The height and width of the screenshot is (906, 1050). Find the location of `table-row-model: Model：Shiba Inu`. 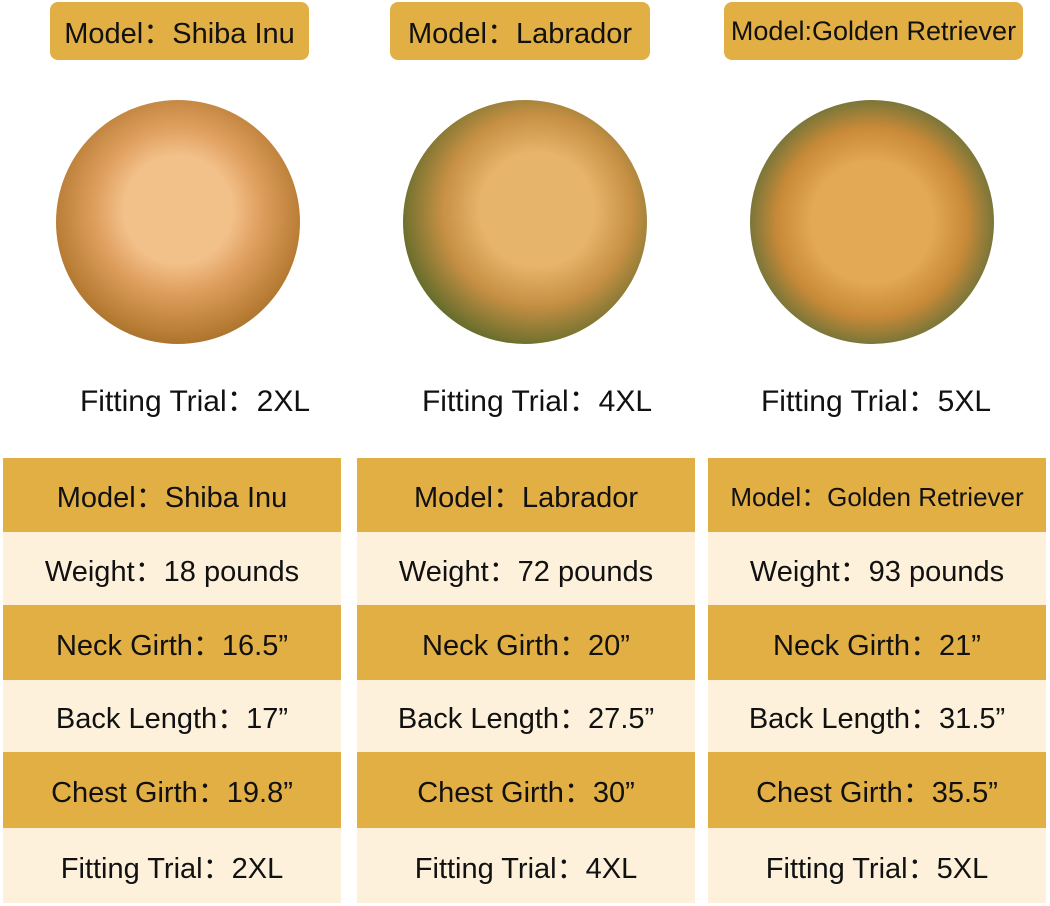

table-row-model: Model：Shiba Inu is located at coordinates (172, 495).